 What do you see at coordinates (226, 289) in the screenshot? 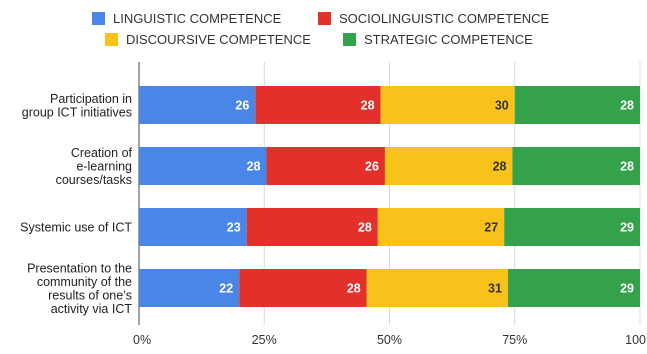
I see `bar-value-label: 22` at bounding box center [226, 289].